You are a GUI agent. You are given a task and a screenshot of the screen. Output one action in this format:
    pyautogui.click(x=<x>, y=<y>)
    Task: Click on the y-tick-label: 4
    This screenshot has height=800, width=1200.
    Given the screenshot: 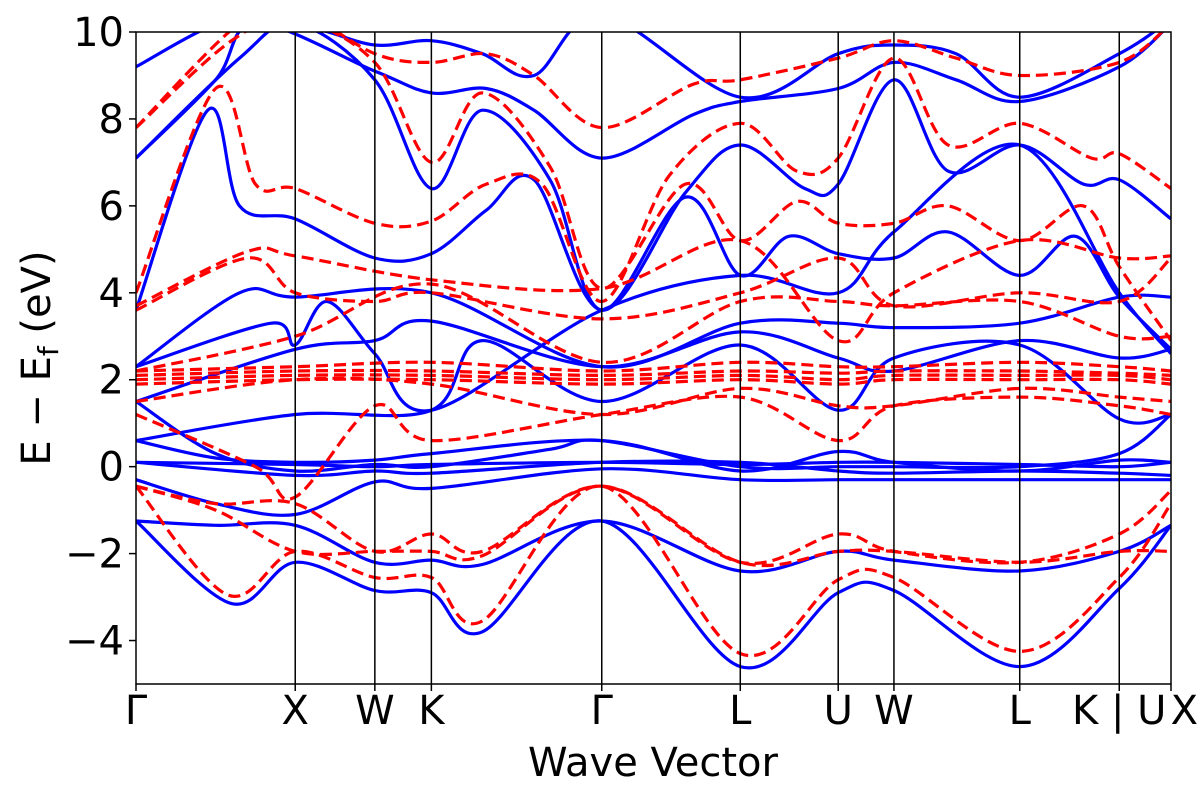 What is the action you would take?
    pyautogui.click(x=111, y=294)
    